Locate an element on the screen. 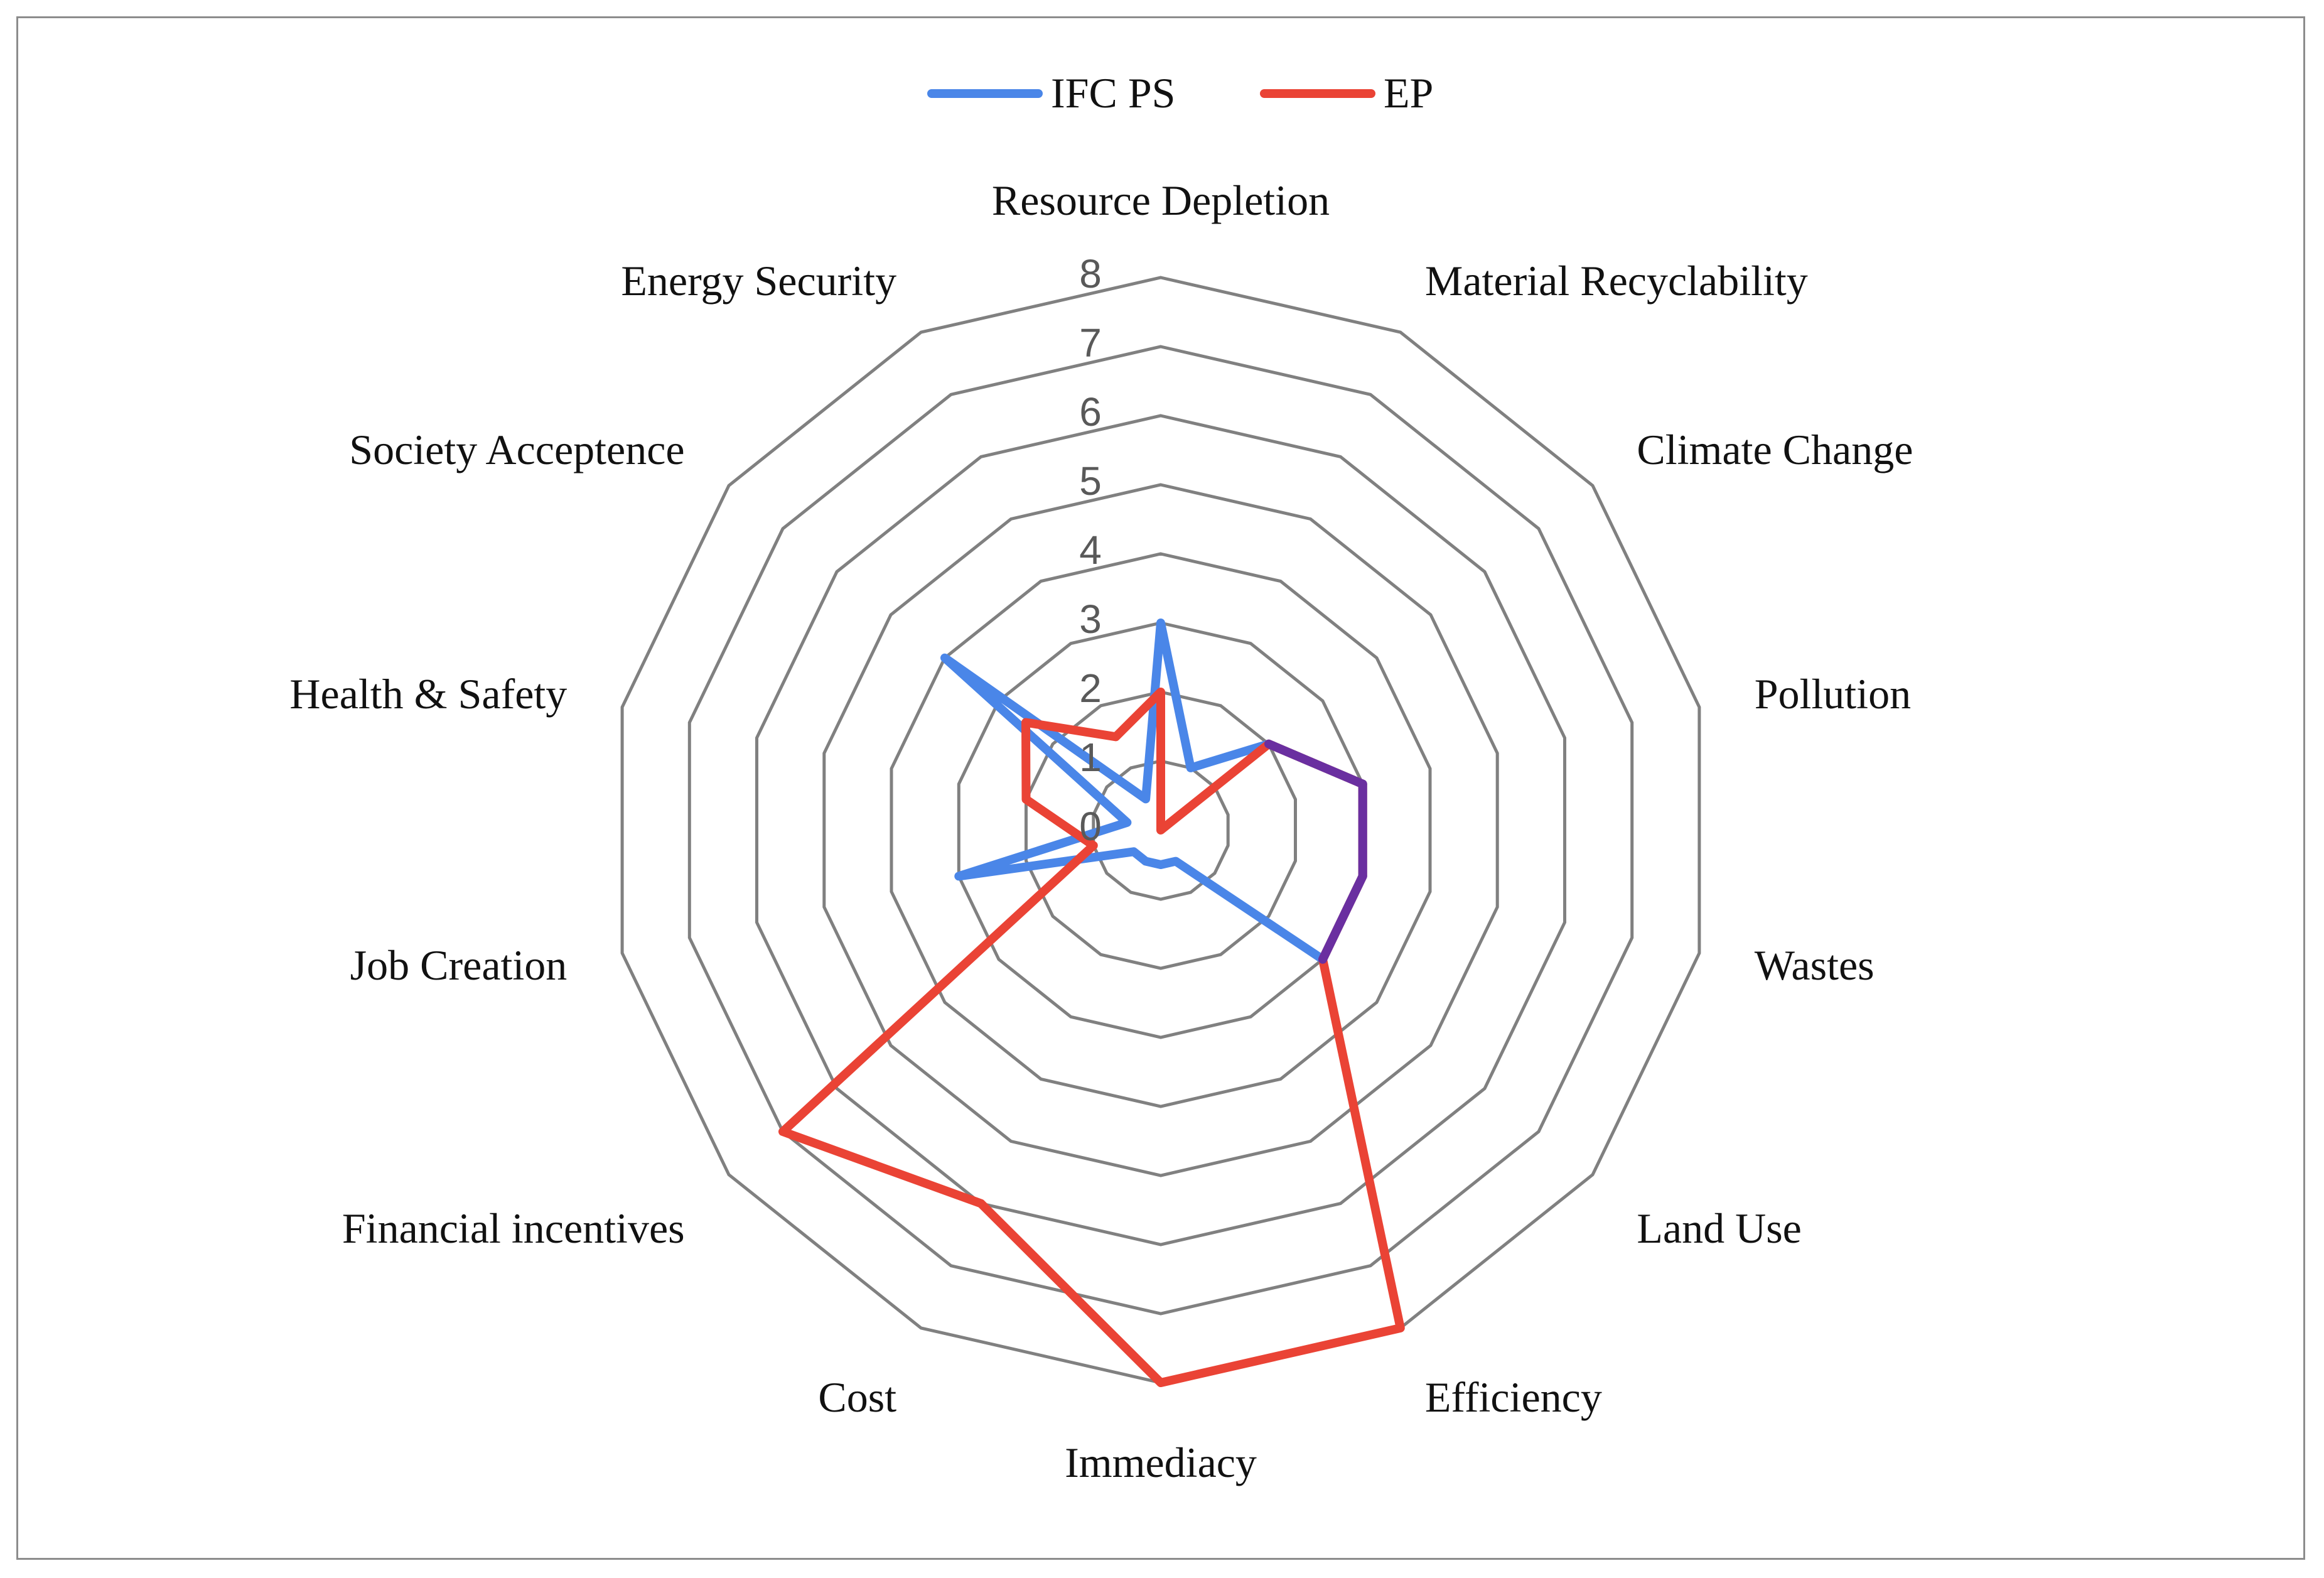 The width and height of the screenshot is (2324, 1578). tick-label-4: 4 is located at coordinates (1090, 550).